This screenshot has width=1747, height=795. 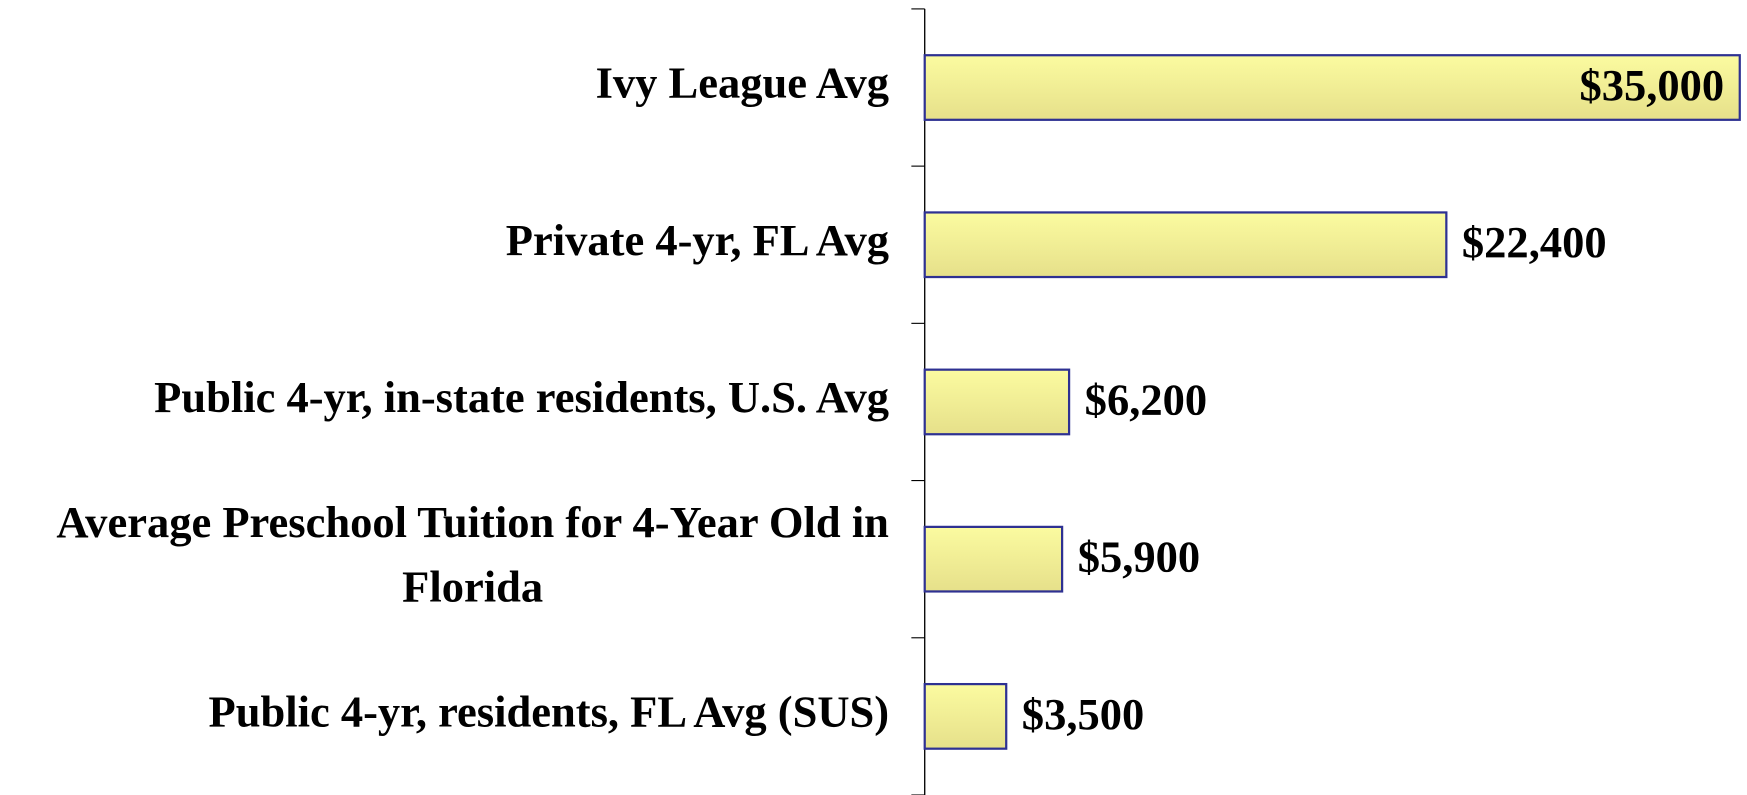 I want to click on value-label: $22,400, so click(x=1534, y=242).